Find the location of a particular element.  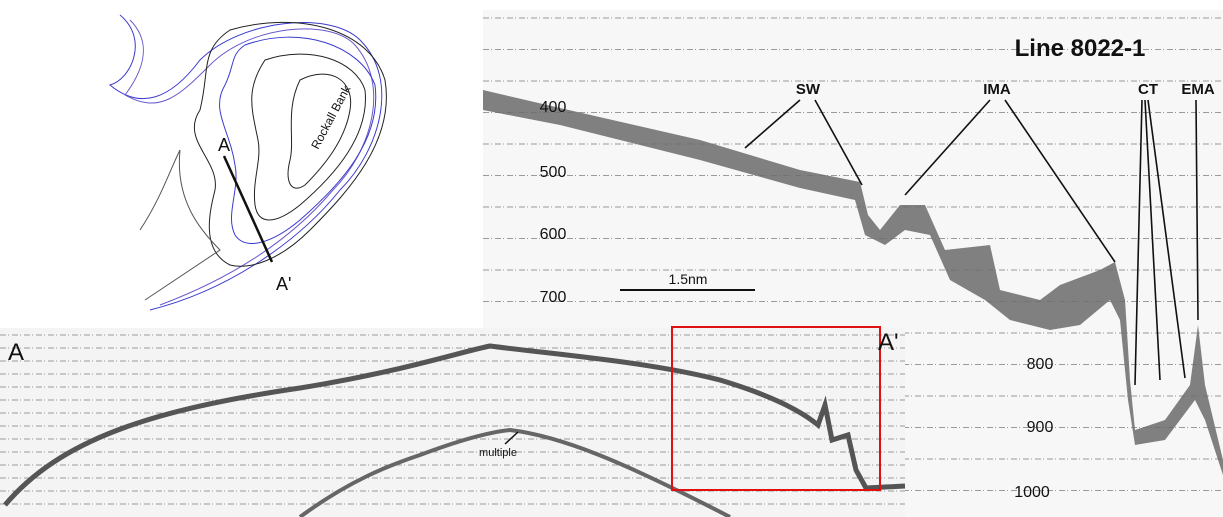

depth-label: 1000 is located at coordinates (1032, 492).